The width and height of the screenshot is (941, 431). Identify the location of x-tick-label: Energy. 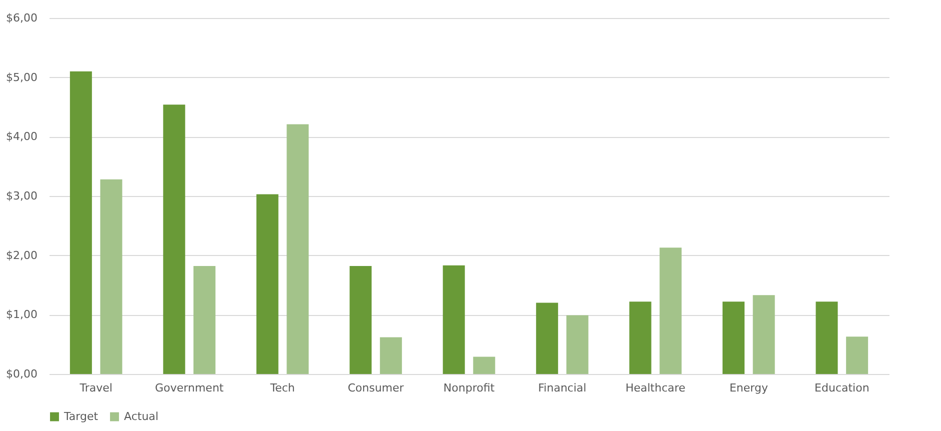
(748, 388).